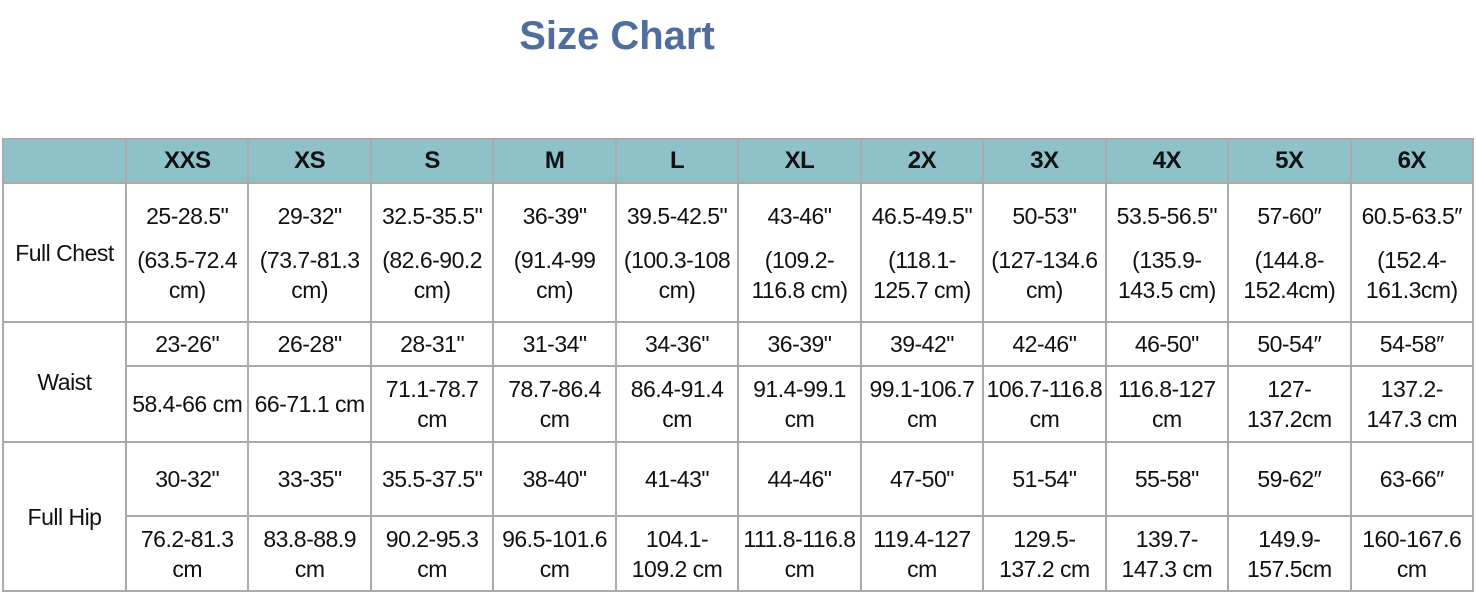 The image size is (1477, 604). Describe the element at coordinates (1167, 161) in the screenshot. I see `size-header-4x: 4X` at that location.